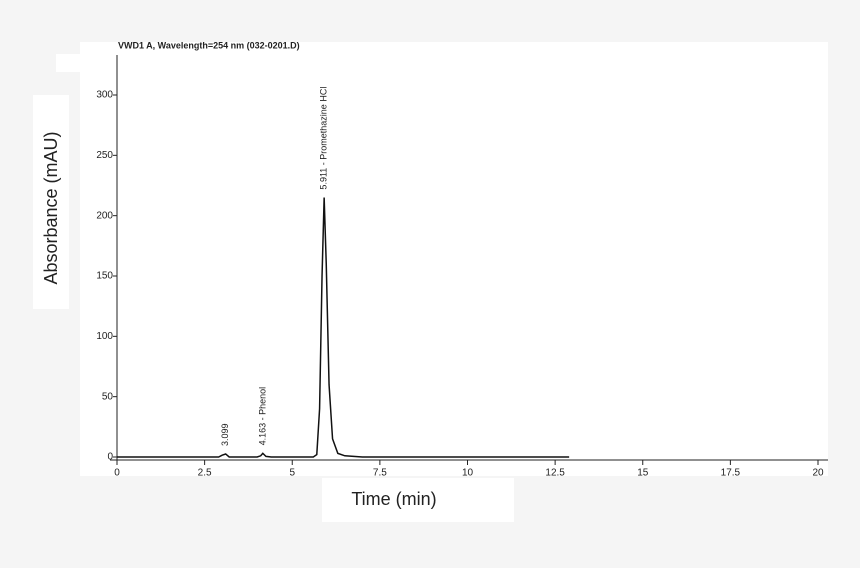 This screenshot has width=860, height=568. What do you see at coordinates (324, 138) in the screenshot?
I see `peak-label: 5.911 - Promethazine HCl` at bounding box center [324, 138].